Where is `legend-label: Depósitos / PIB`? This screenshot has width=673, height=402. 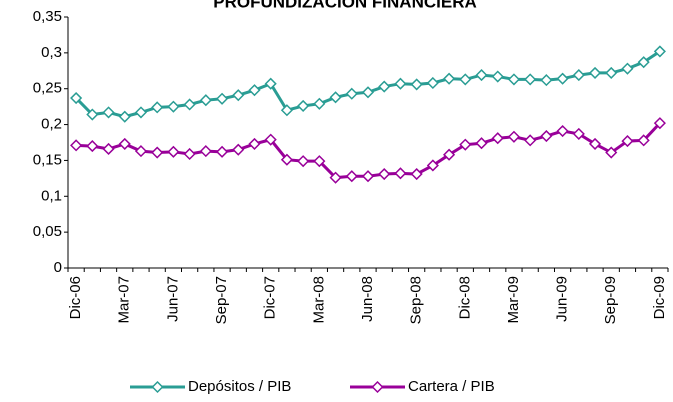
legend-label: Depósitos / PIB is located at coordinates (239, 386).